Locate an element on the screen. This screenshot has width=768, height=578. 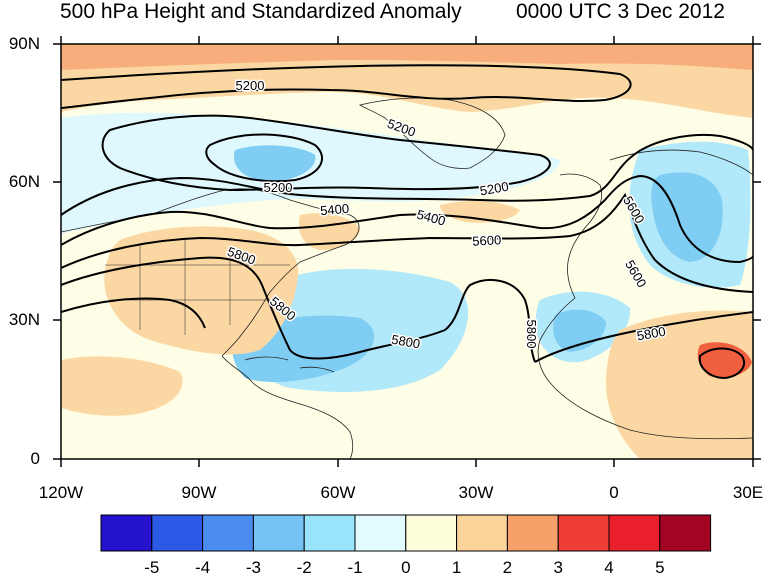
colorbar-label: -4 is located at coordinates (203, 567).